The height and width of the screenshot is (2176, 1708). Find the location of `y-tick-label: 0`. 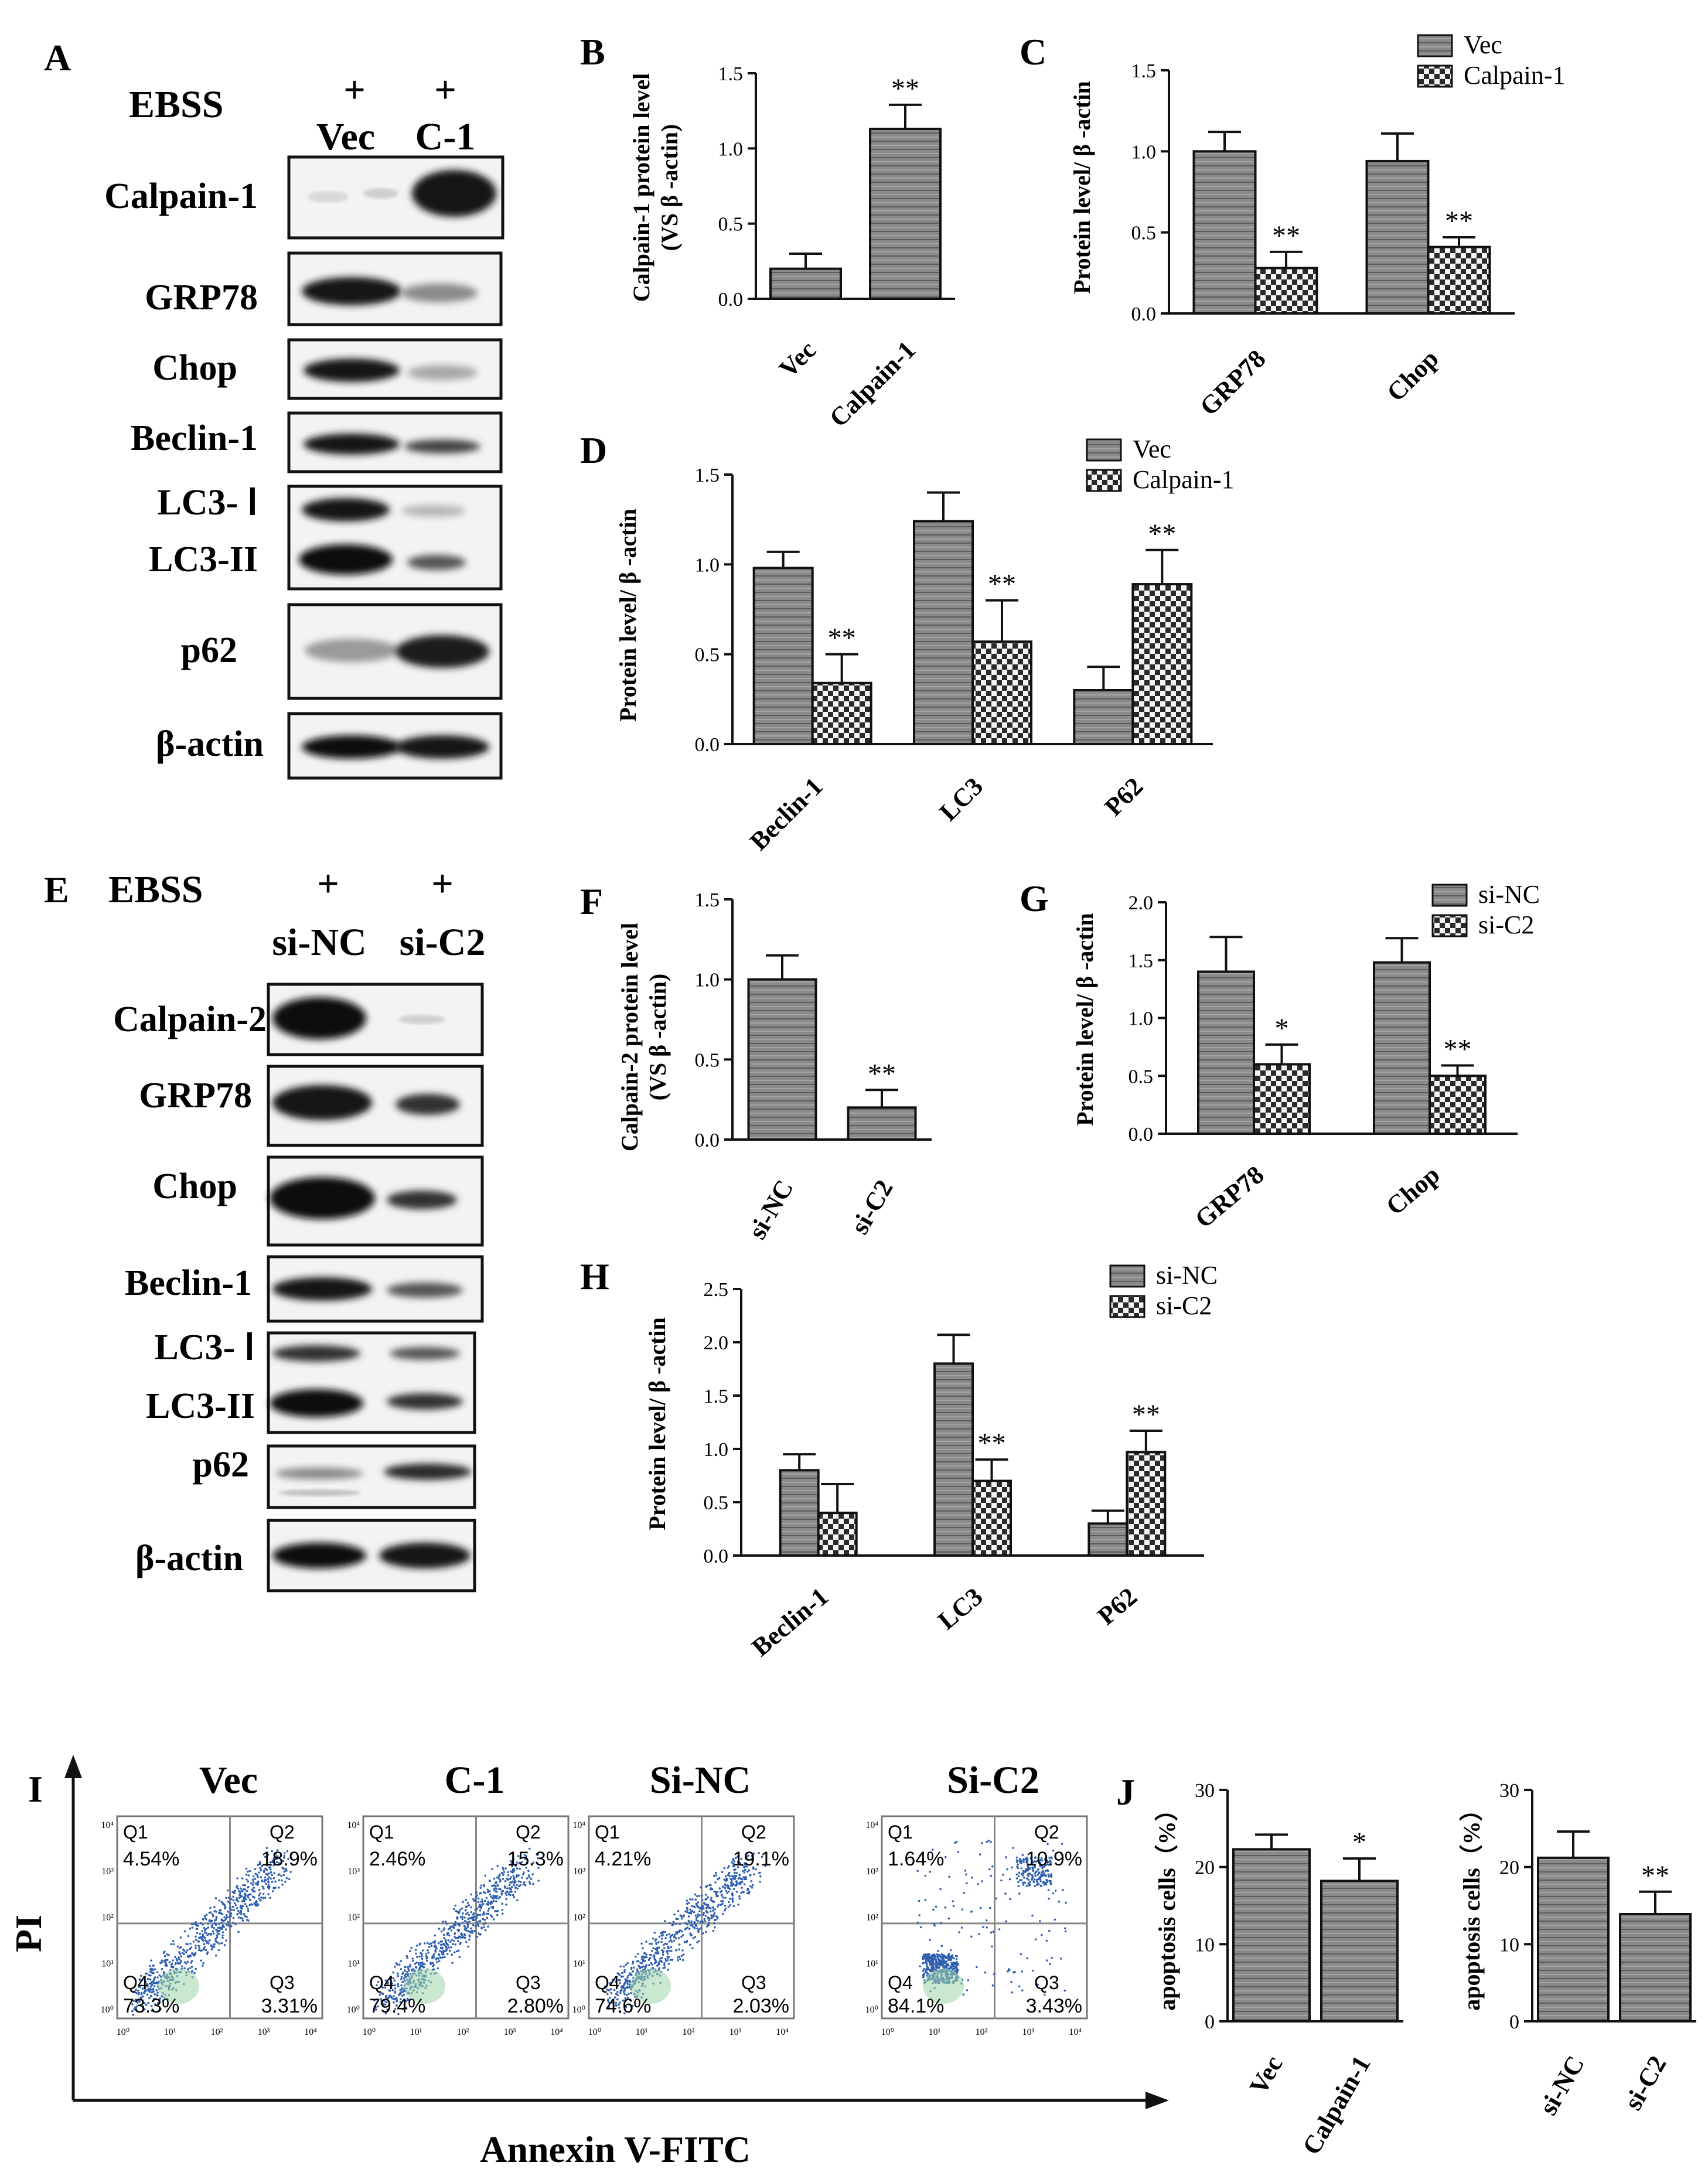

y-tick-label: 0 is located at coordinates (1514, 2022).